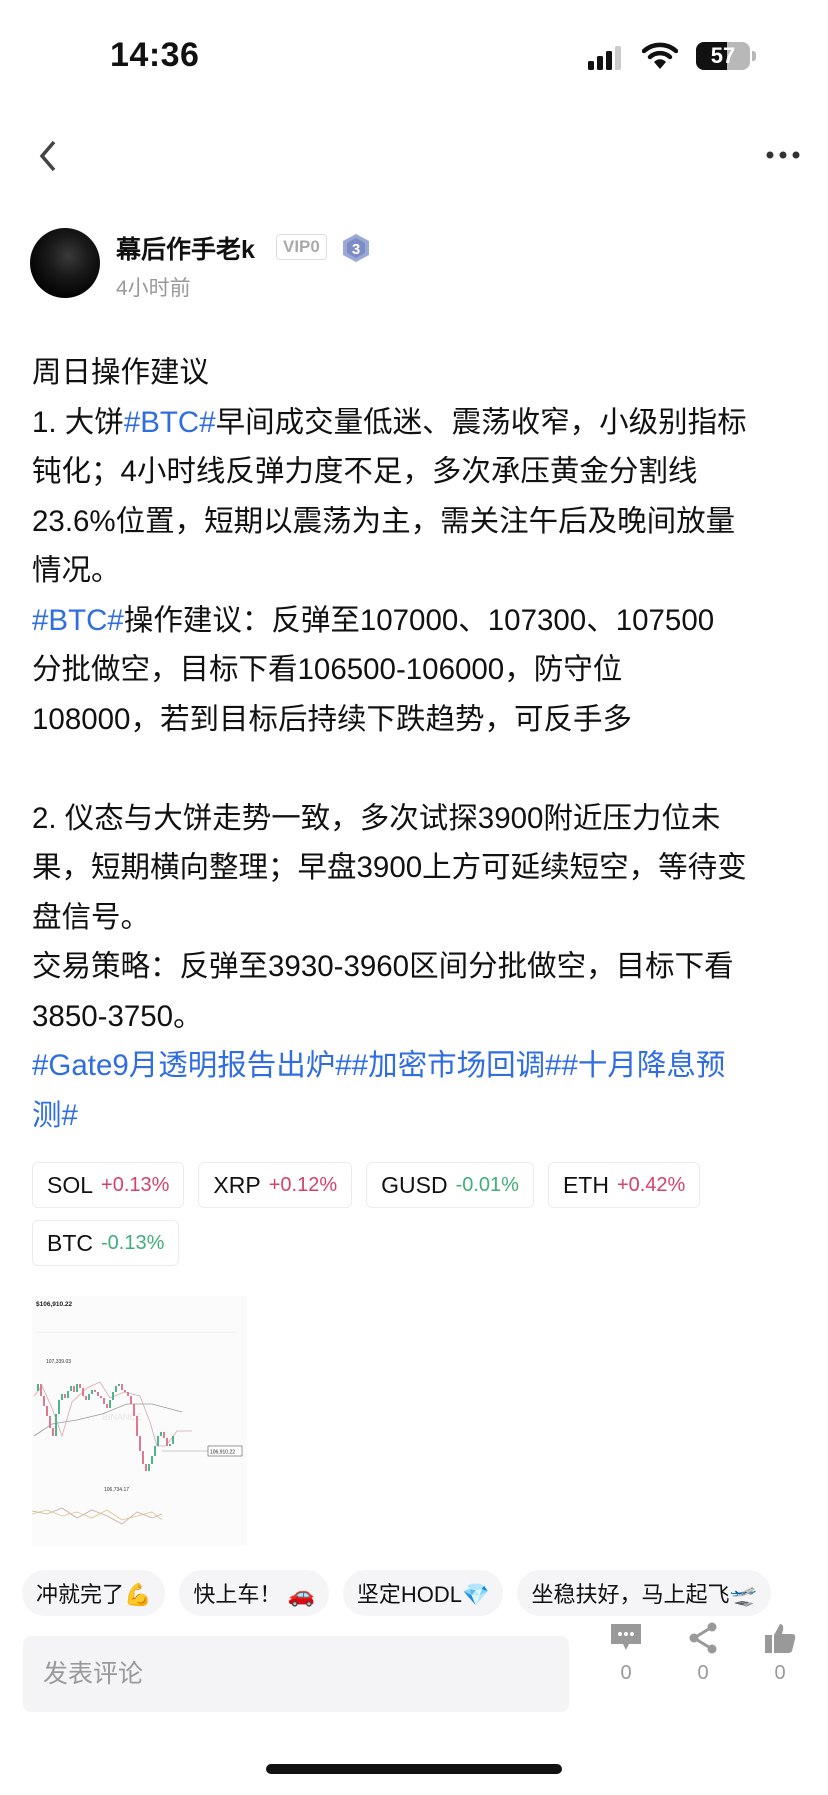 The image size is (828, 1795). What do you see at coordinates (383, 966) in the screenshot?
I see `post-text: 交易策略：反弹至3930-3960区间分批做空，目标下看` at bounding box center [383, 966].